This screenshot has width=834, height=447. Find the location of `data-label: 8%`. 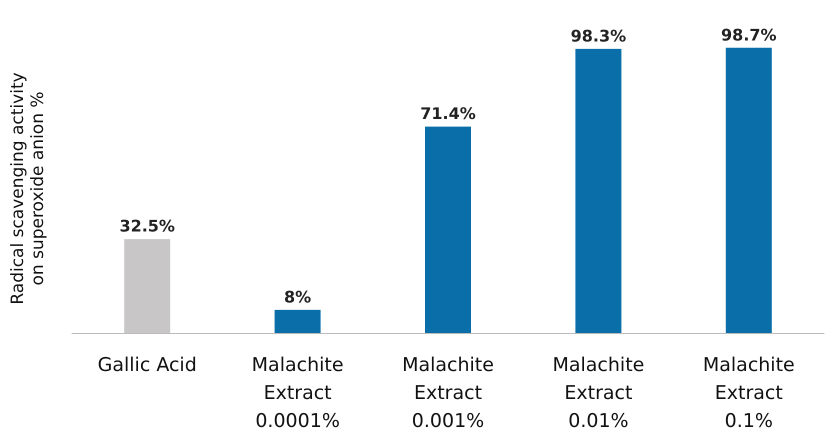

data-label: 8% is located at coordinates (298, 296).